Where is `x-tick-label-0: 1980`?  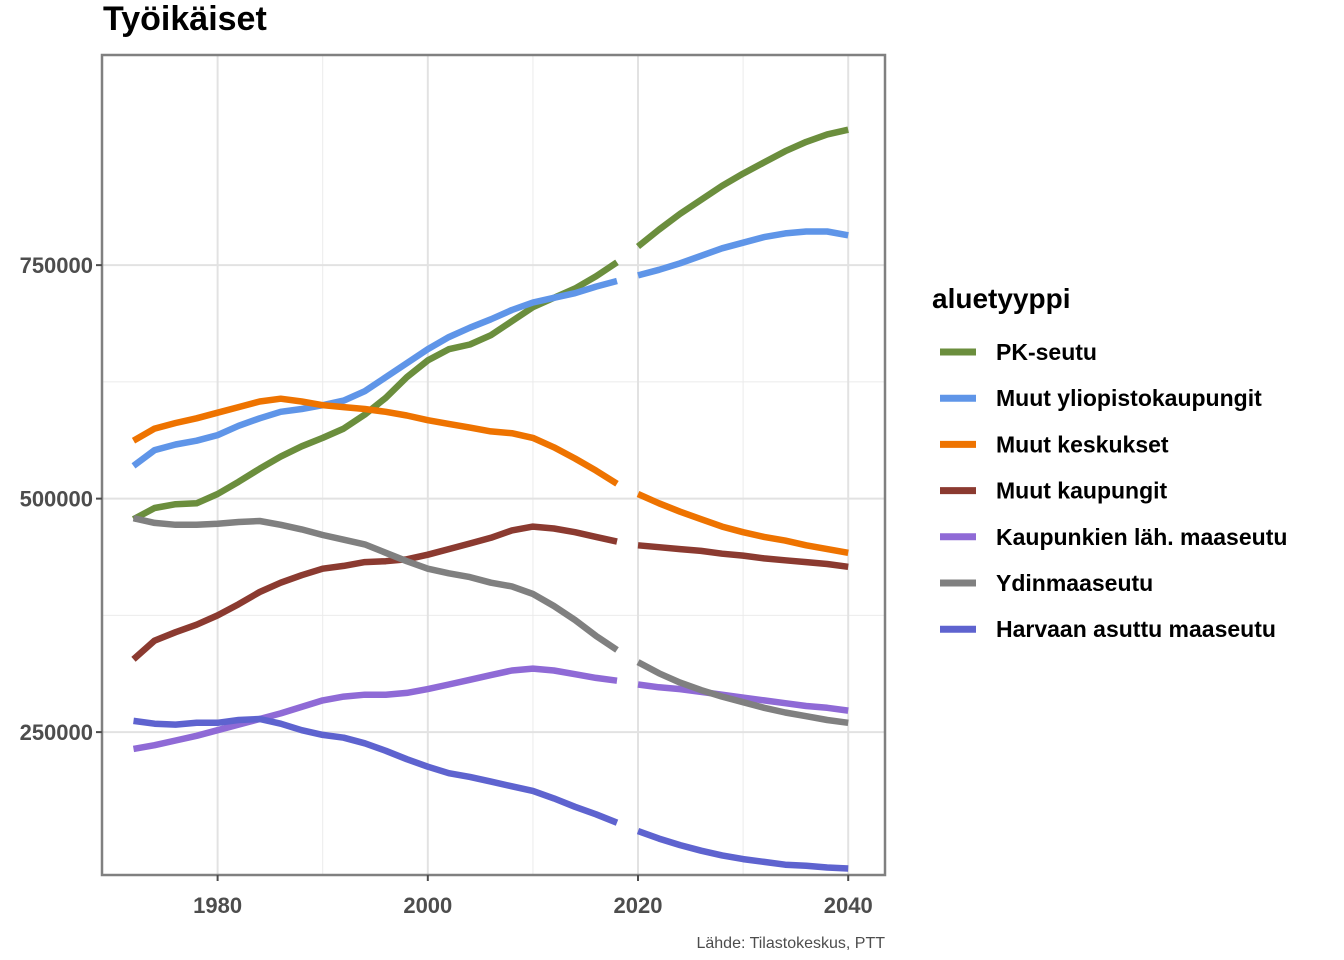
x-tick-label-0: 1980 is located at coordinates (217, 905).